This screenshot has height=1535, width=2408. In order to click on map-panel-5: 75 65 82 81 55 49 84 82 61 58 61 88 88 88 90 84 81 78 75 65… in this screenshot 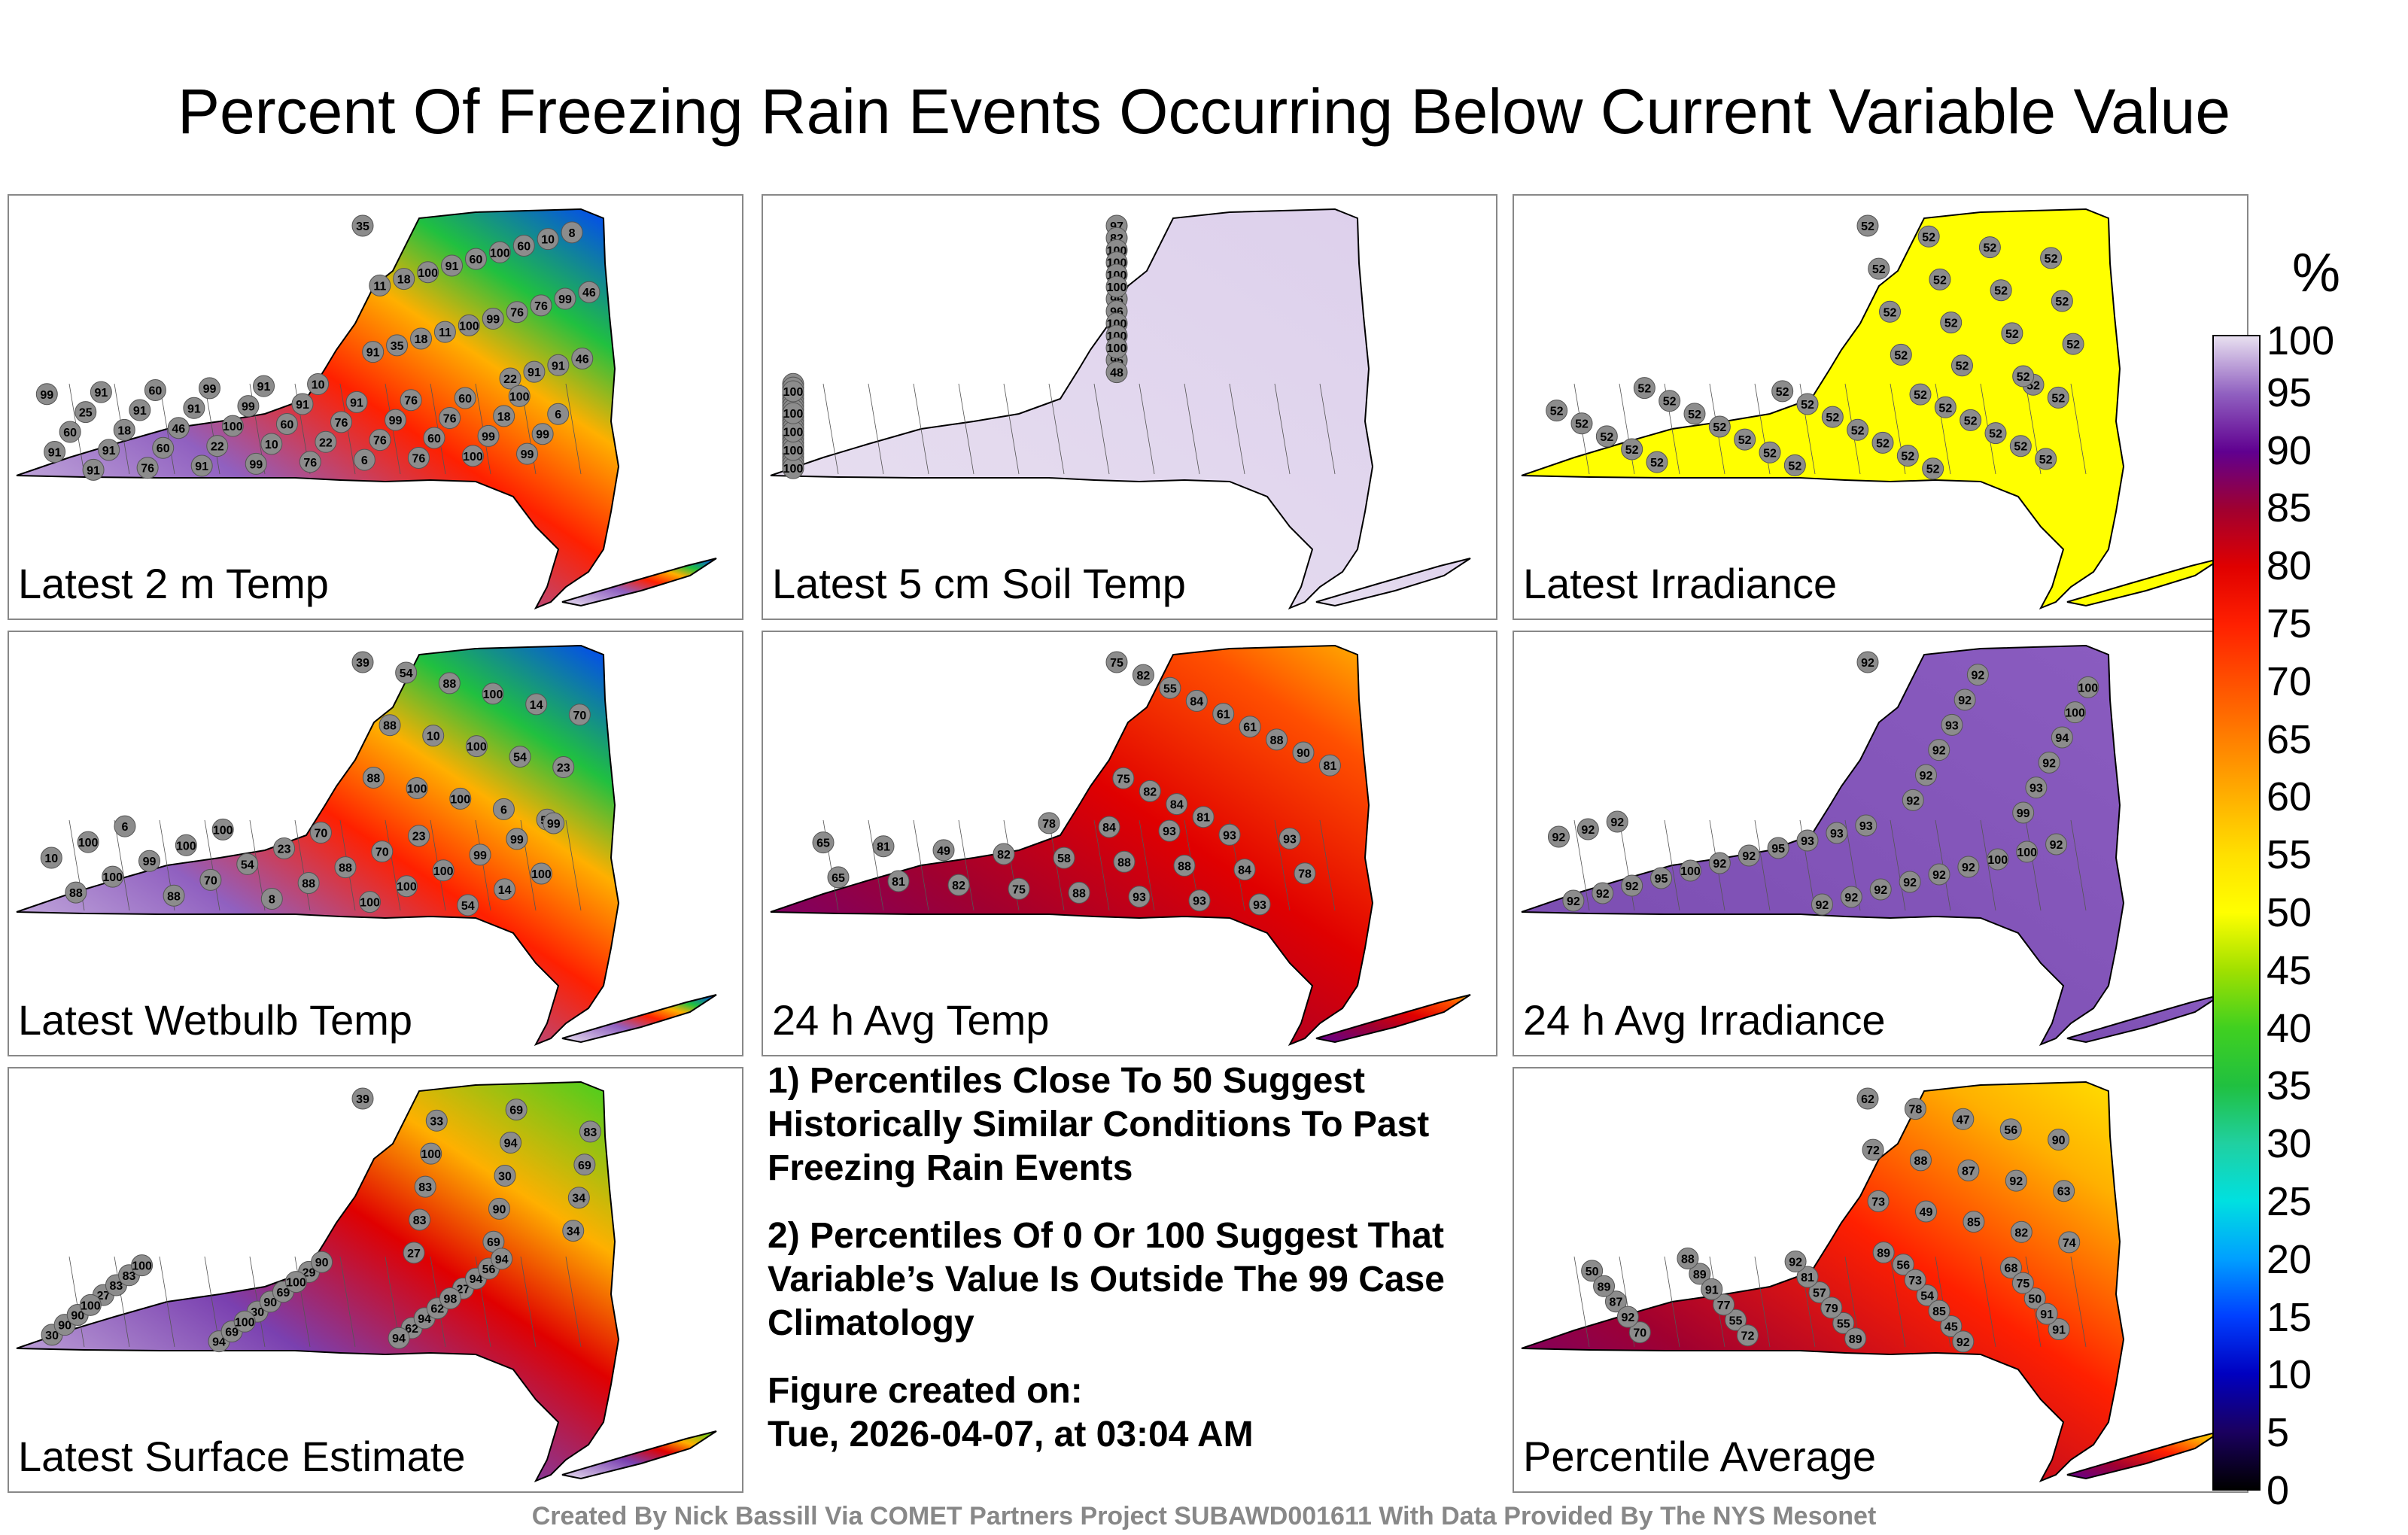, I will do `click(1129, 843)`.